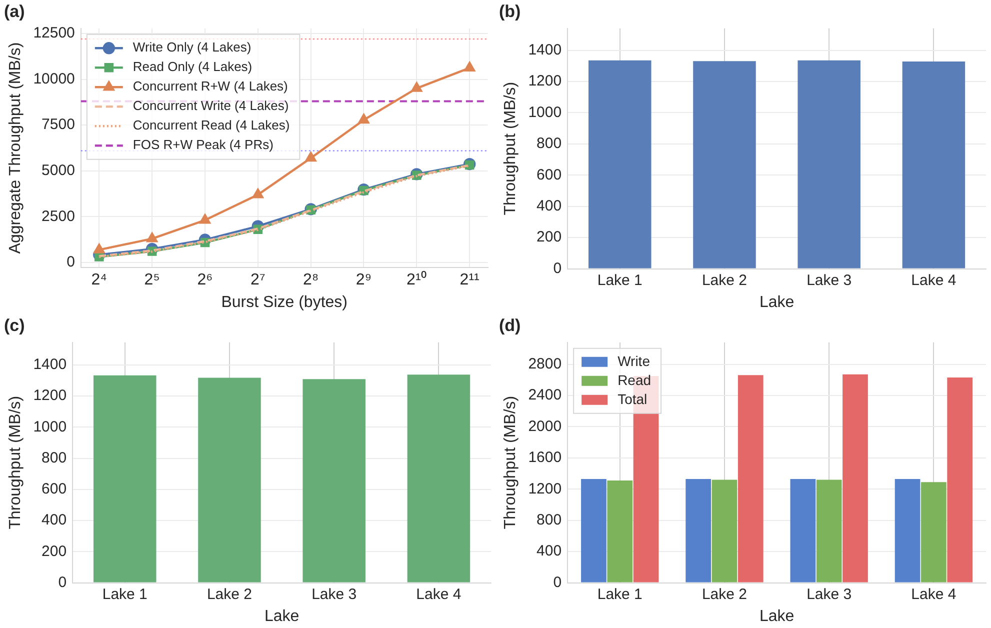  I want to click on y-tick-label: 10000, so click(54, 79).